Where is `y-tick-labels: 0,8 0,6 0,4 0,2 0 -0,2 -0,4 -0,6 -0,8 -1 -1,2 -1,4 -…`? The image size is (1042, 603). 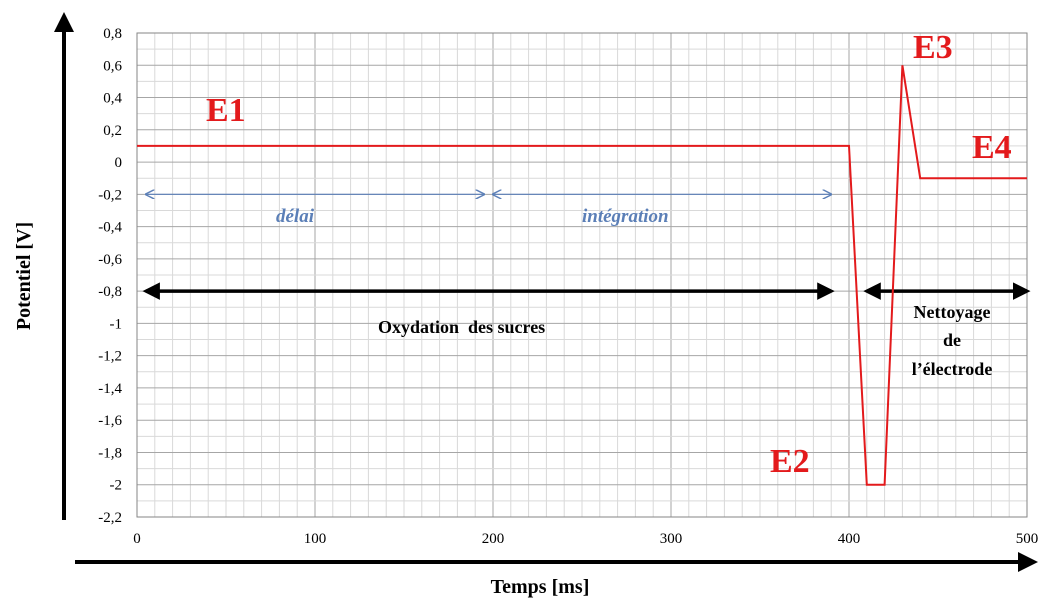 y-tick-labels: 0,8 0,6 0,4 0,2 0 -0,2 -0,4 -0,6 -0,8 -1 -1,2 -1,4 -… is located at coordinates (110, 276).